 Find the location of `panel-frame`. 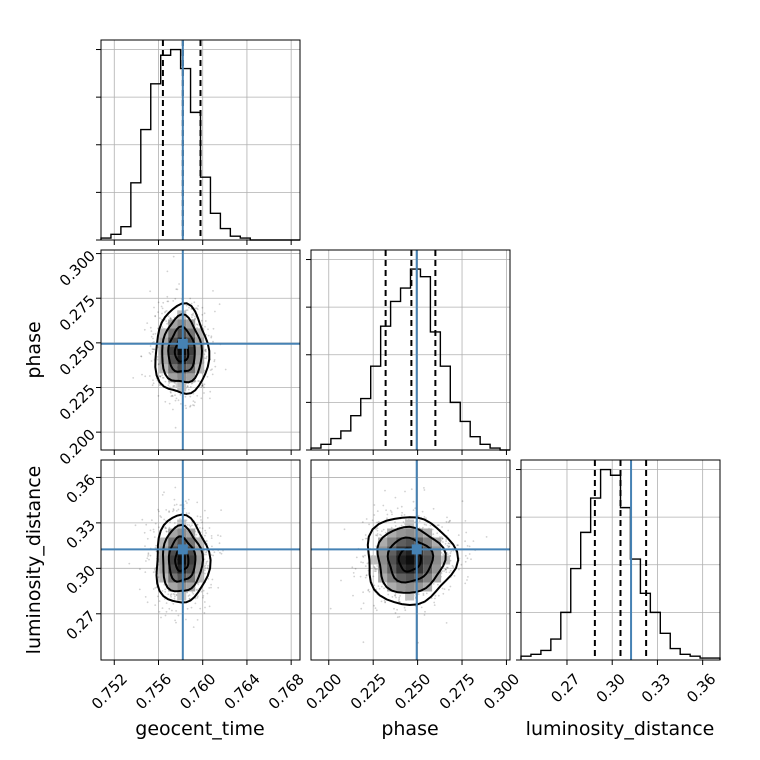

panel-frame is located at coordinates (200, 560).